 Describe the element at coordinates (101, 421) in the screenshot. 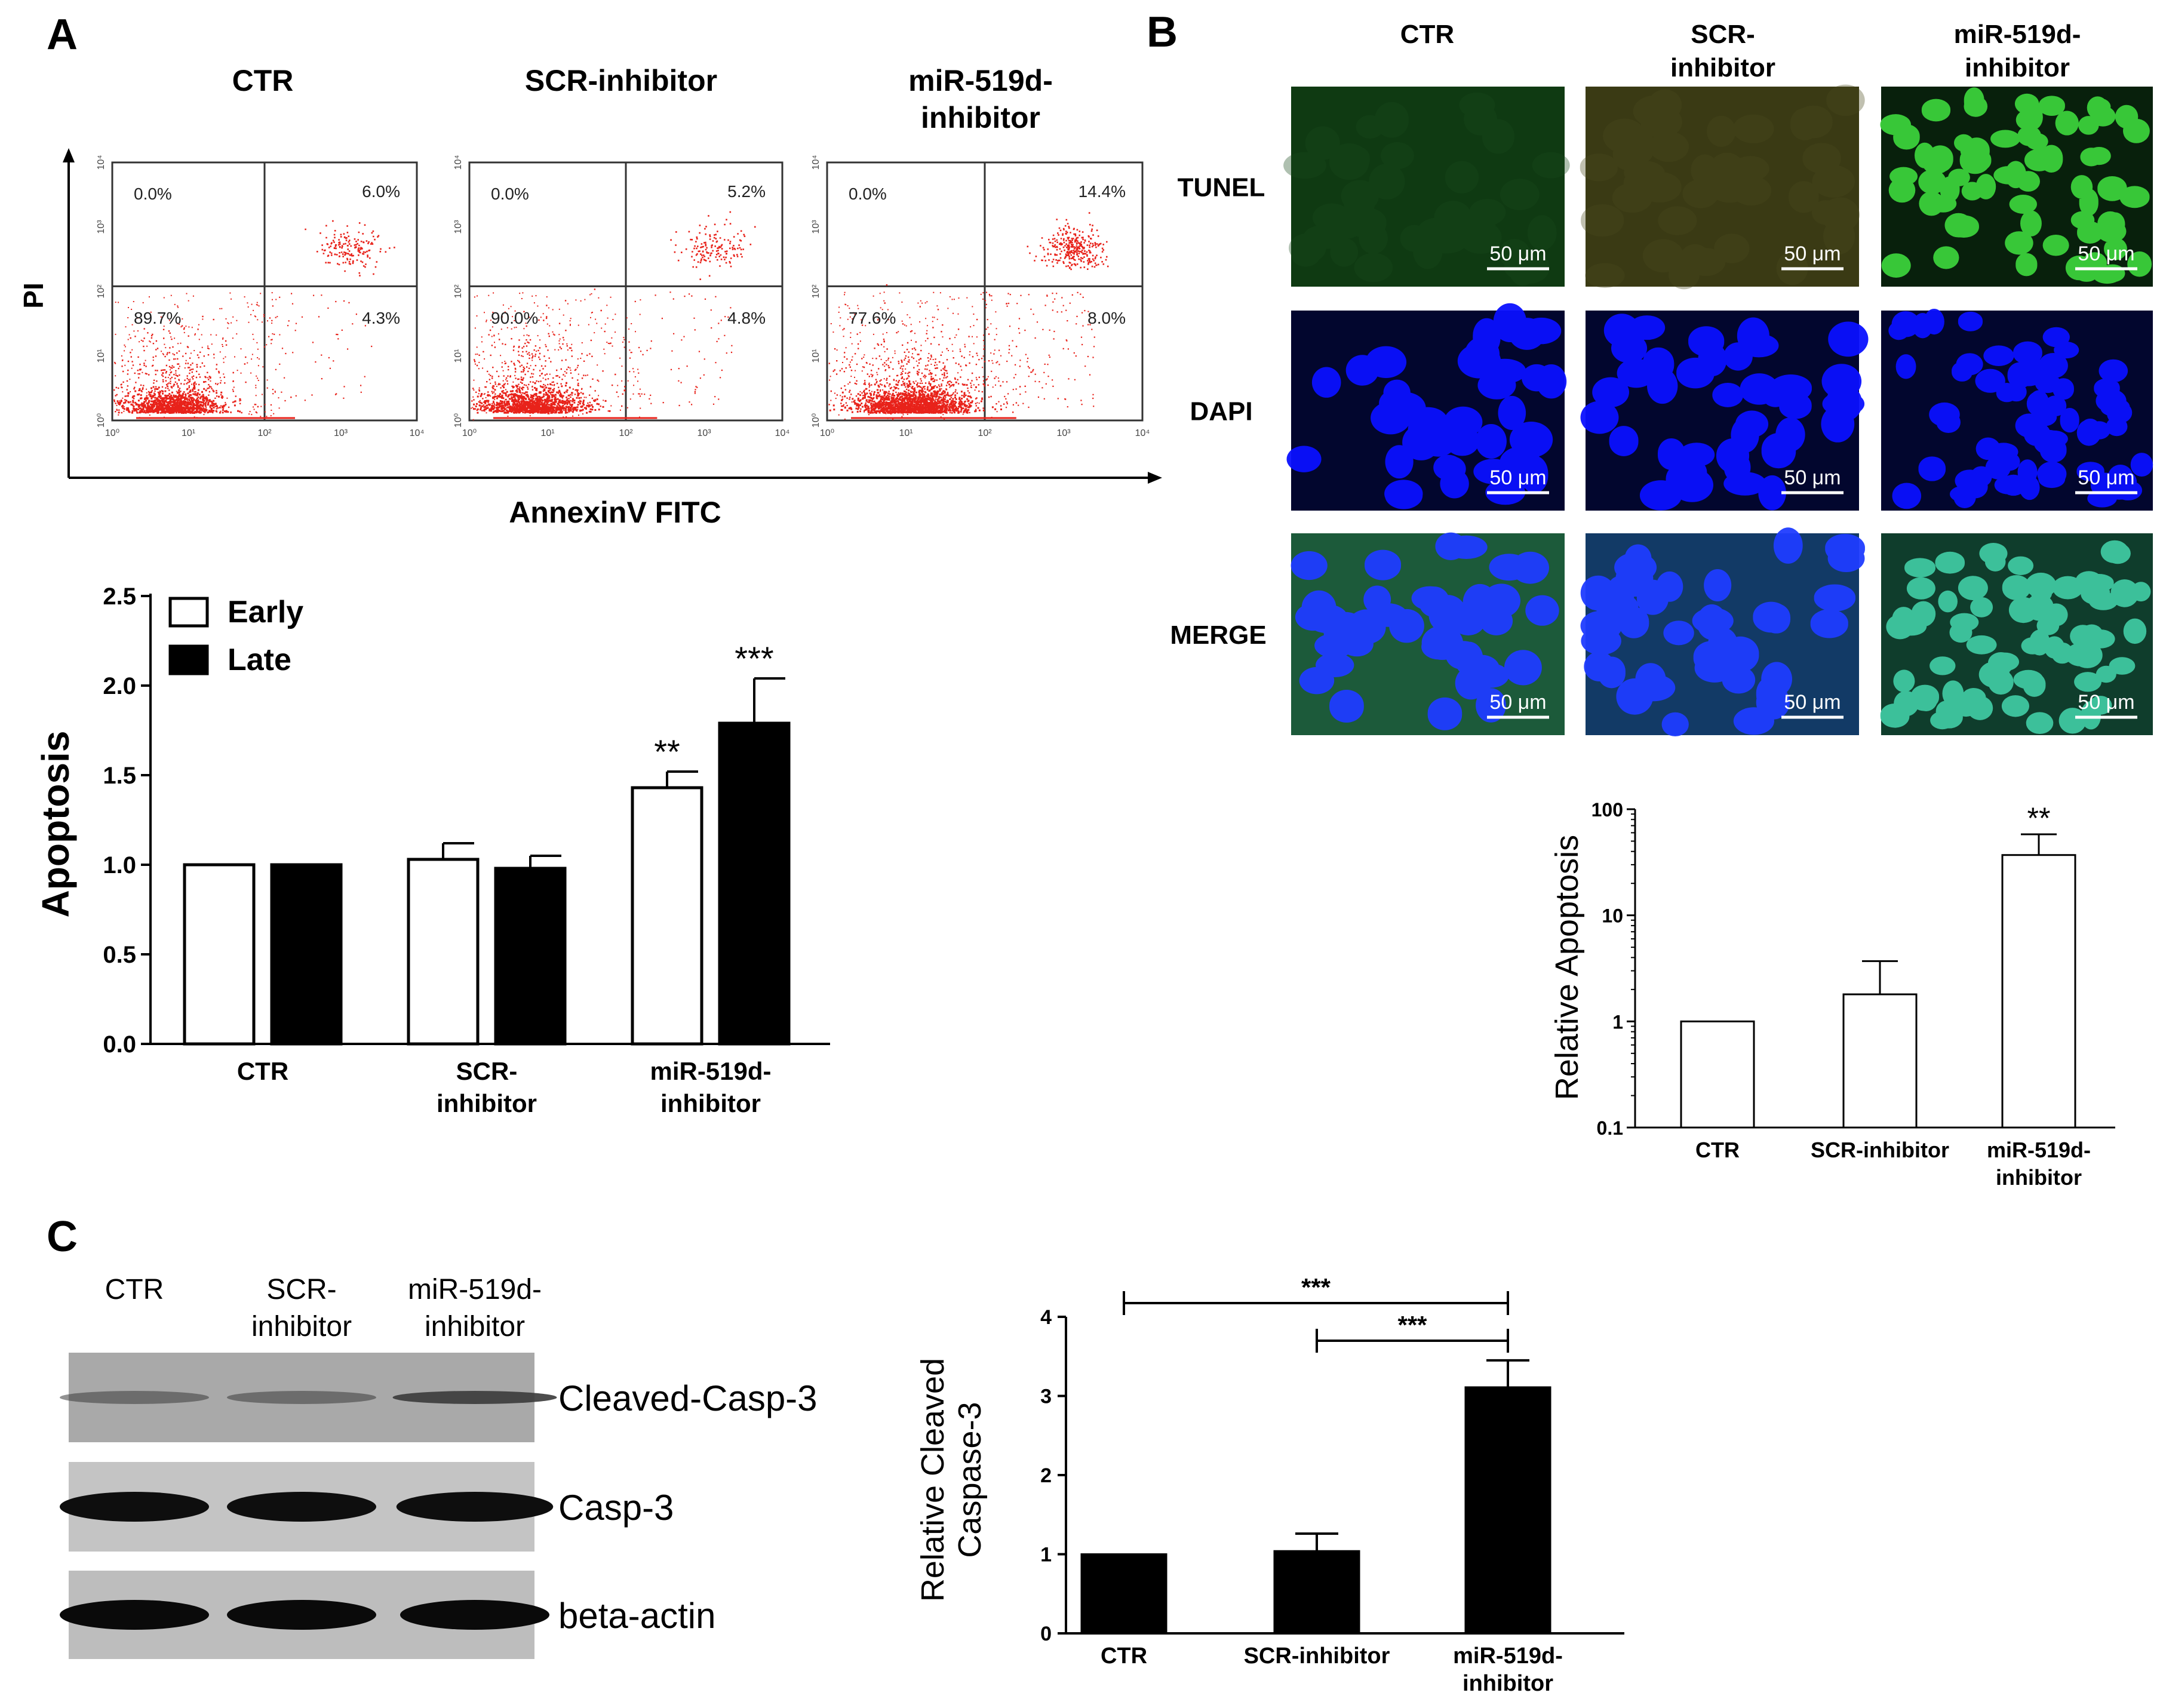

I see `flow-y-tick: 10⁰` at that location.